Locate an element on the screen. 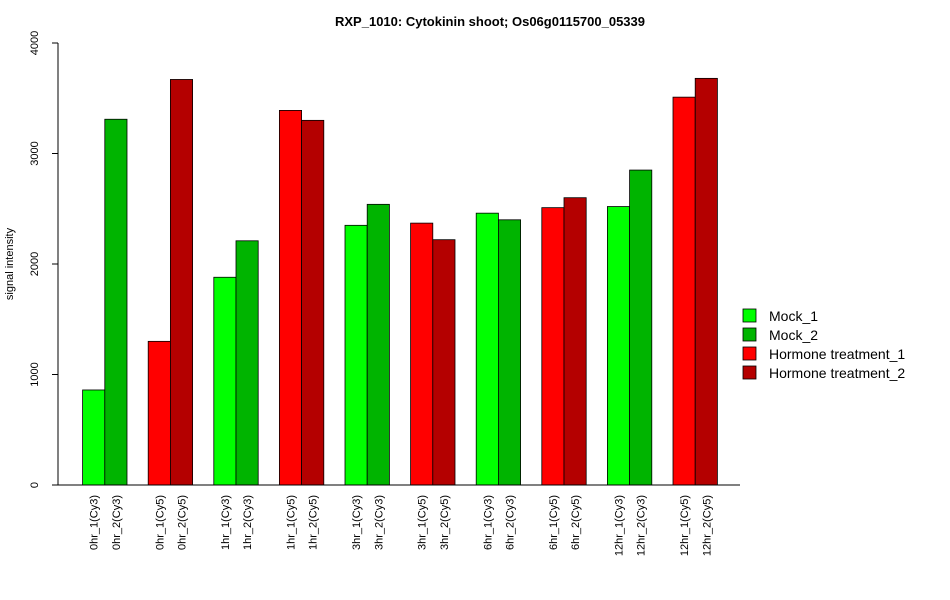 The width and height of the screenshot is (950, 600). x-tick-label-6hr_1(Cy5): 6hr_1(Cy5) is located at coordinates (554, 522).